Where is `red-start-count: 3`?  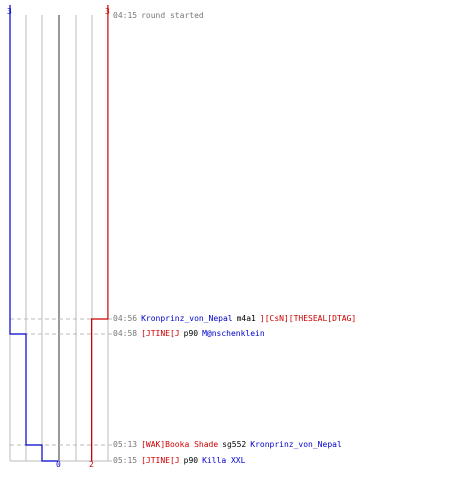
red-start-count: 3 is located at coordinates (107, 11).